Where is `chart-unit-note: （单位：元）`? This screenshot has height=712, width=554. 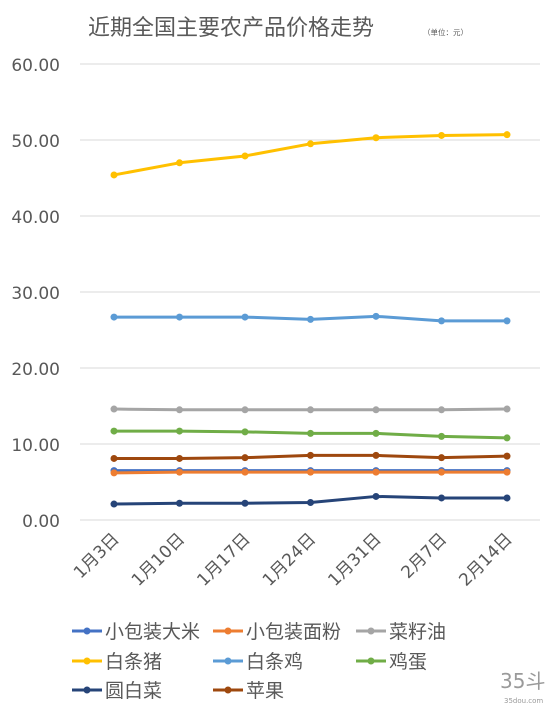 chart-unit-note: （单位：元） is located at coordinates (445, 32).